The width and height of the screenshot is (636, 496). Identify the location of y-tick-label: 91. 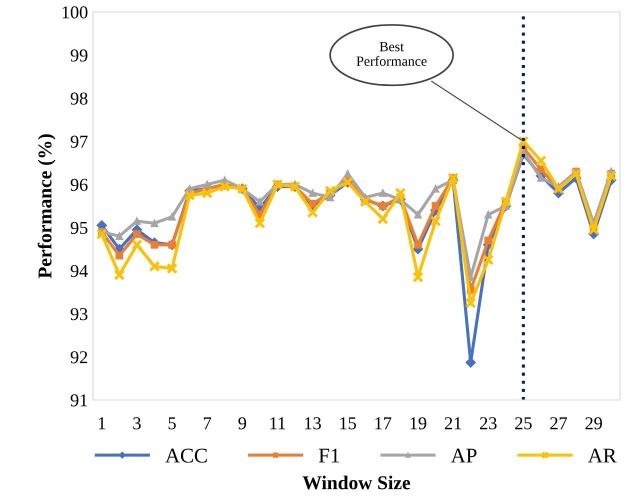
(79, 400).